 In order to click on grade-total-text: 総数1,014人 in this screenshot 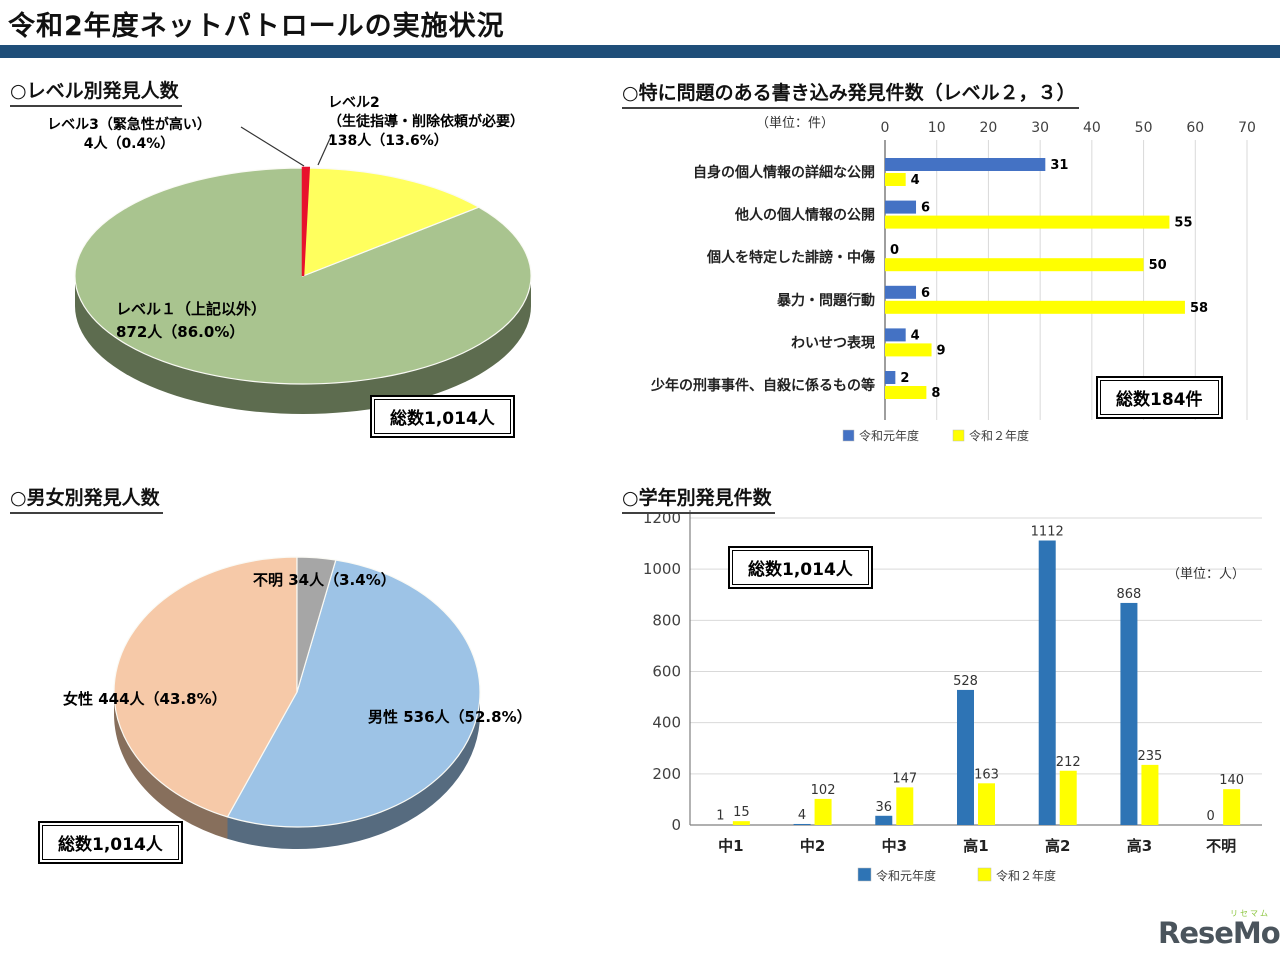, I will do `click(800, 567)`.